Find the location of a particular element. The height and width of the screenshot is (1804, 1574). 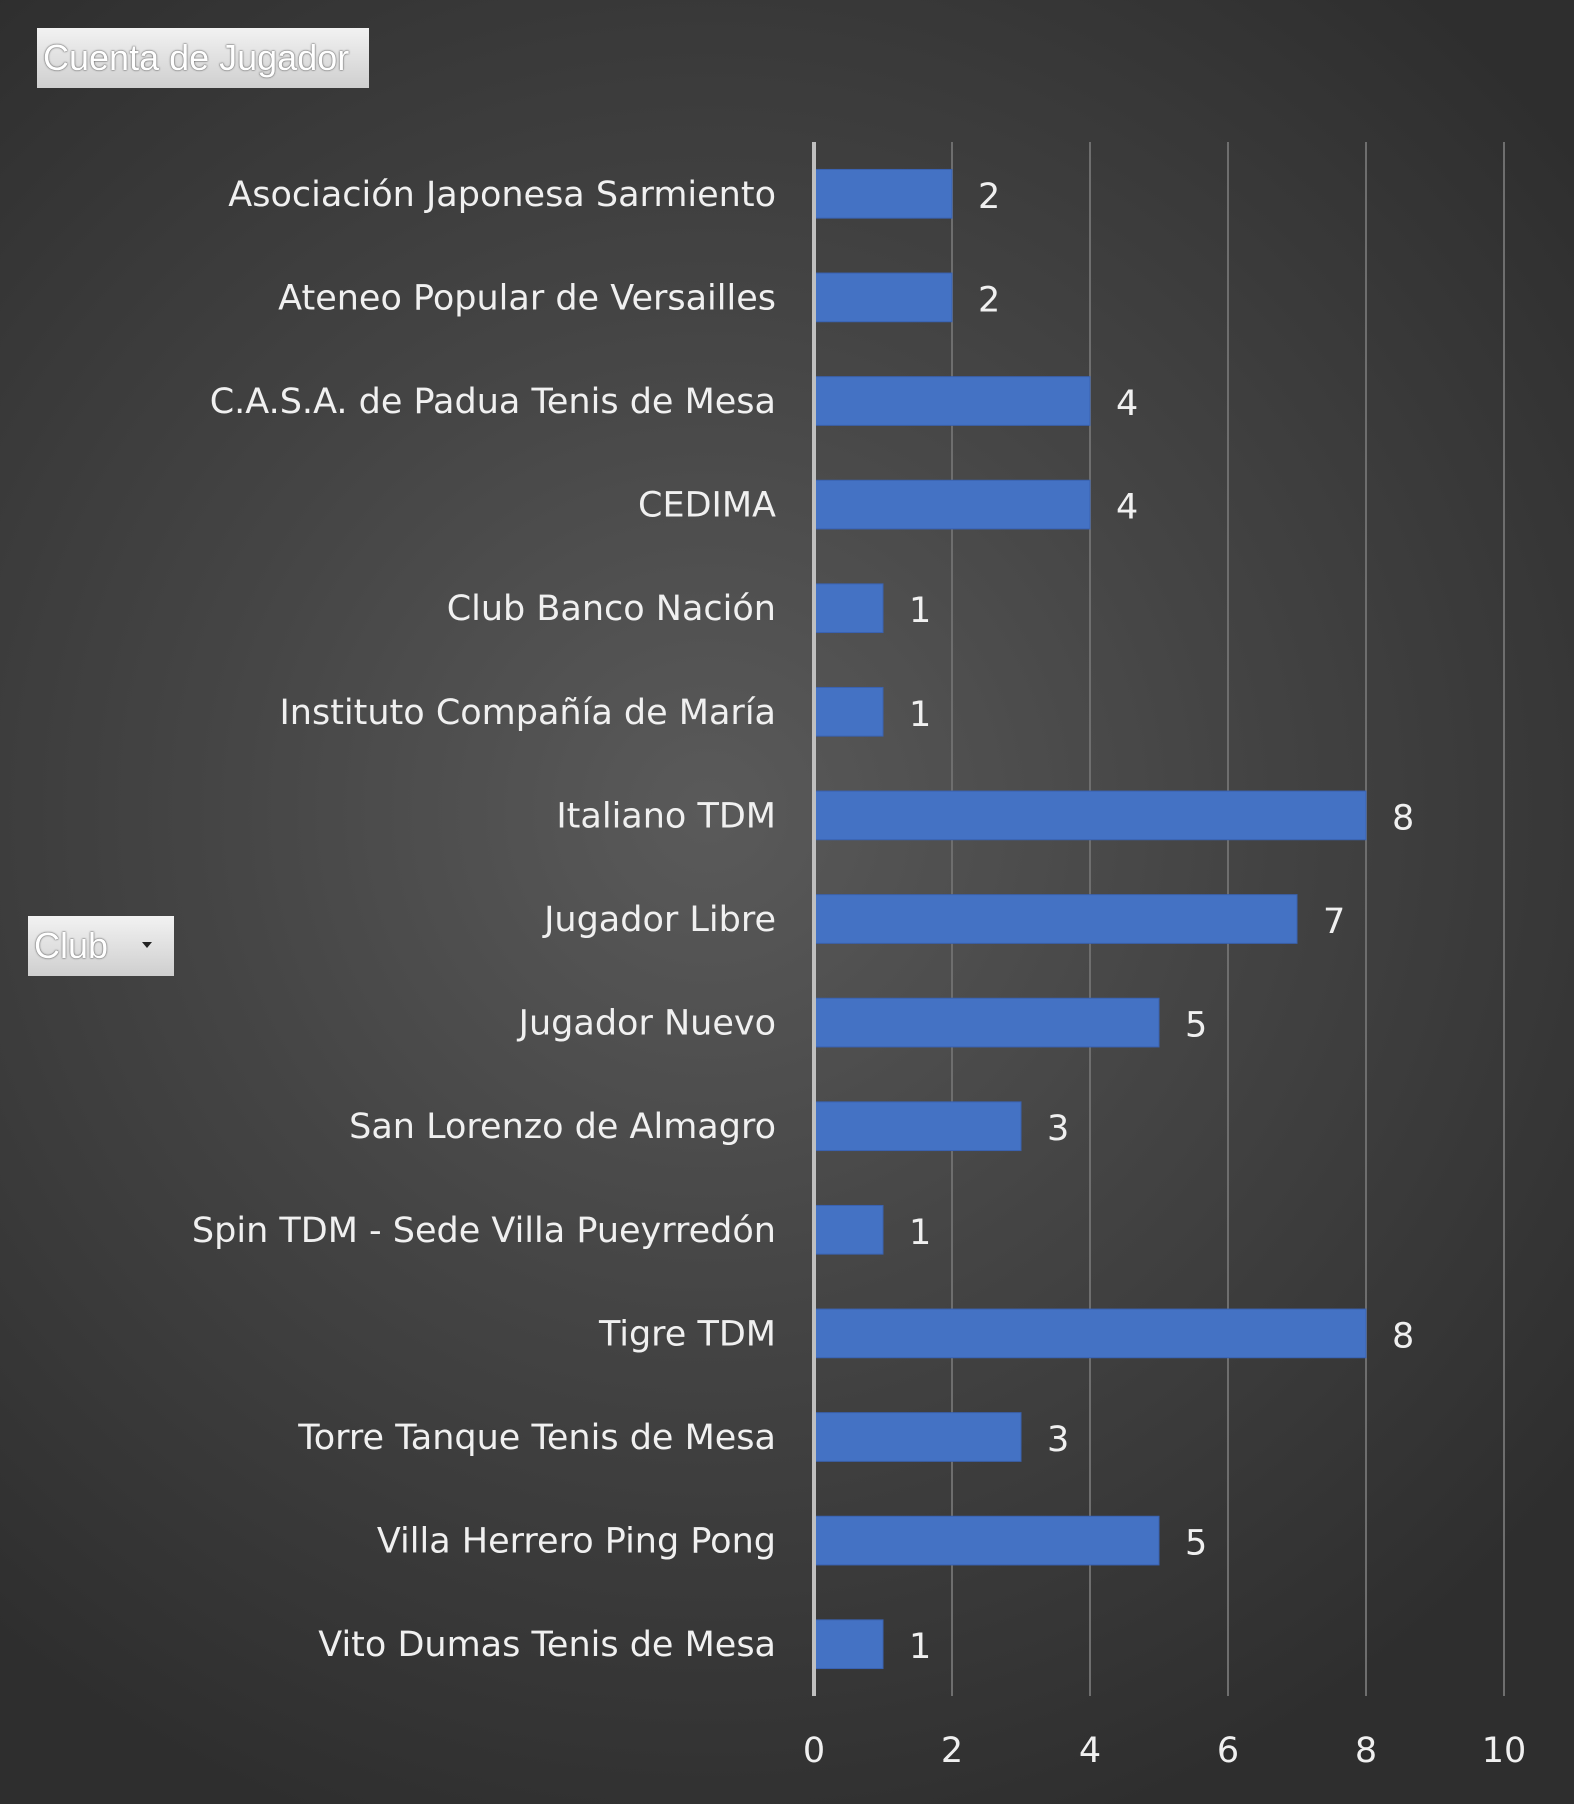

category-label: Jugador Libre is located at coordinates (659, 920).